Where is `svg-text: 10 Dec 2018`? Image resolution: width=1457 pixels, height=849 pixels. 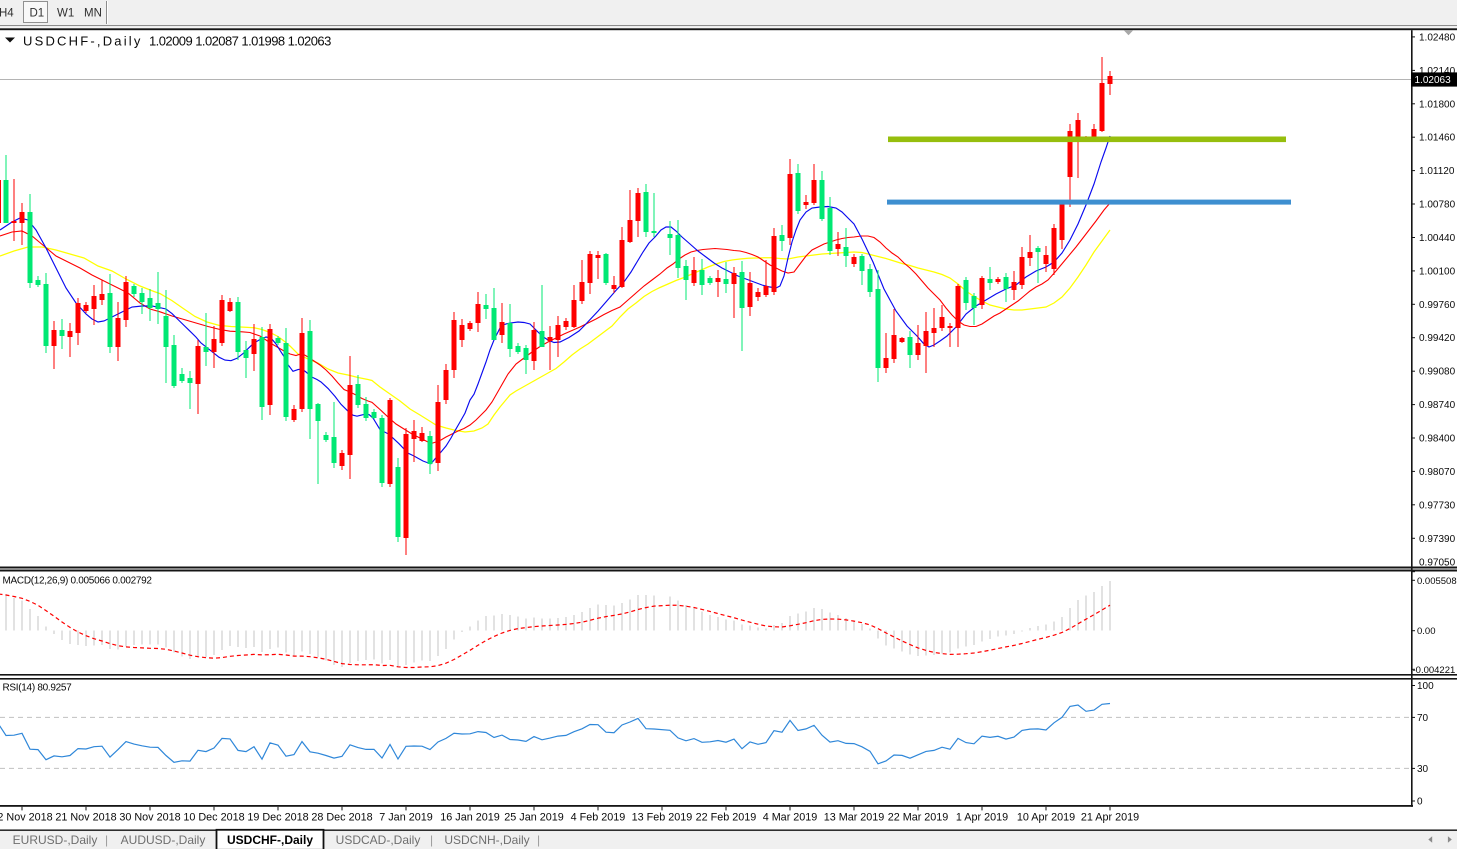 svg-text: 10 Dec 2018 is located at coordinates (213, 818).